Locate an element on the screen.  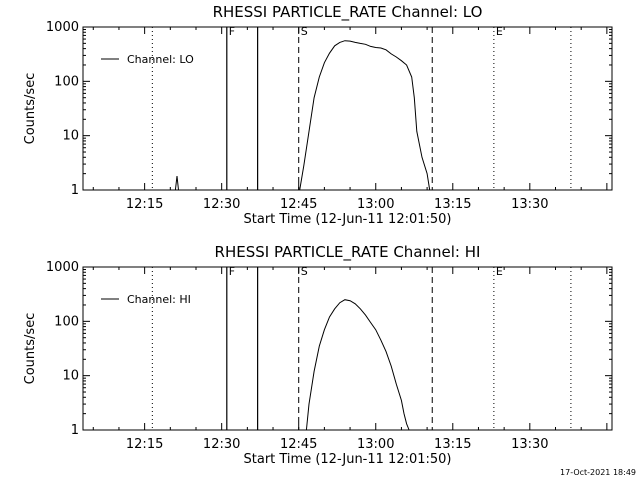
panel2-x-axis-label: Start Time (12-Jun-11 12:01:50) is located at coordinates (348, 459).